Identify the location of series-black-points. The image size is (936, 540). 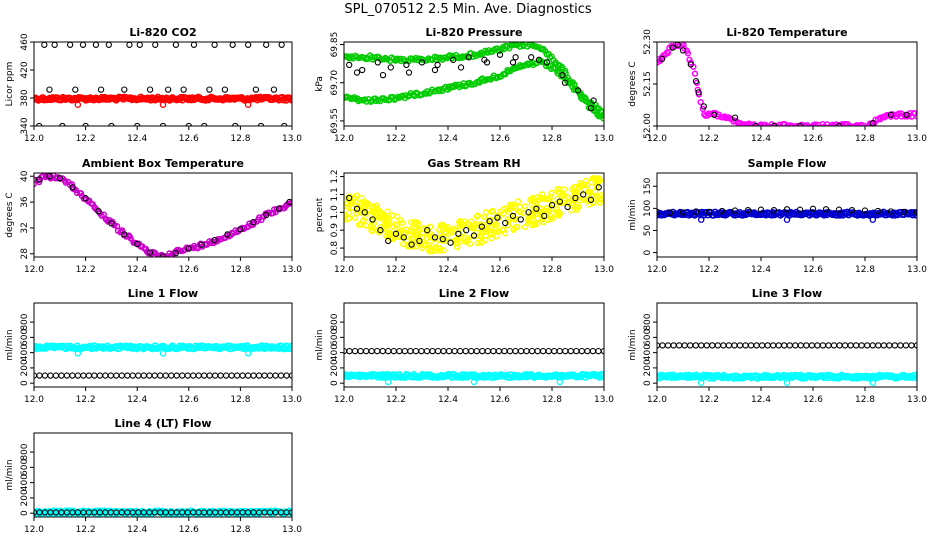
(163, 512).